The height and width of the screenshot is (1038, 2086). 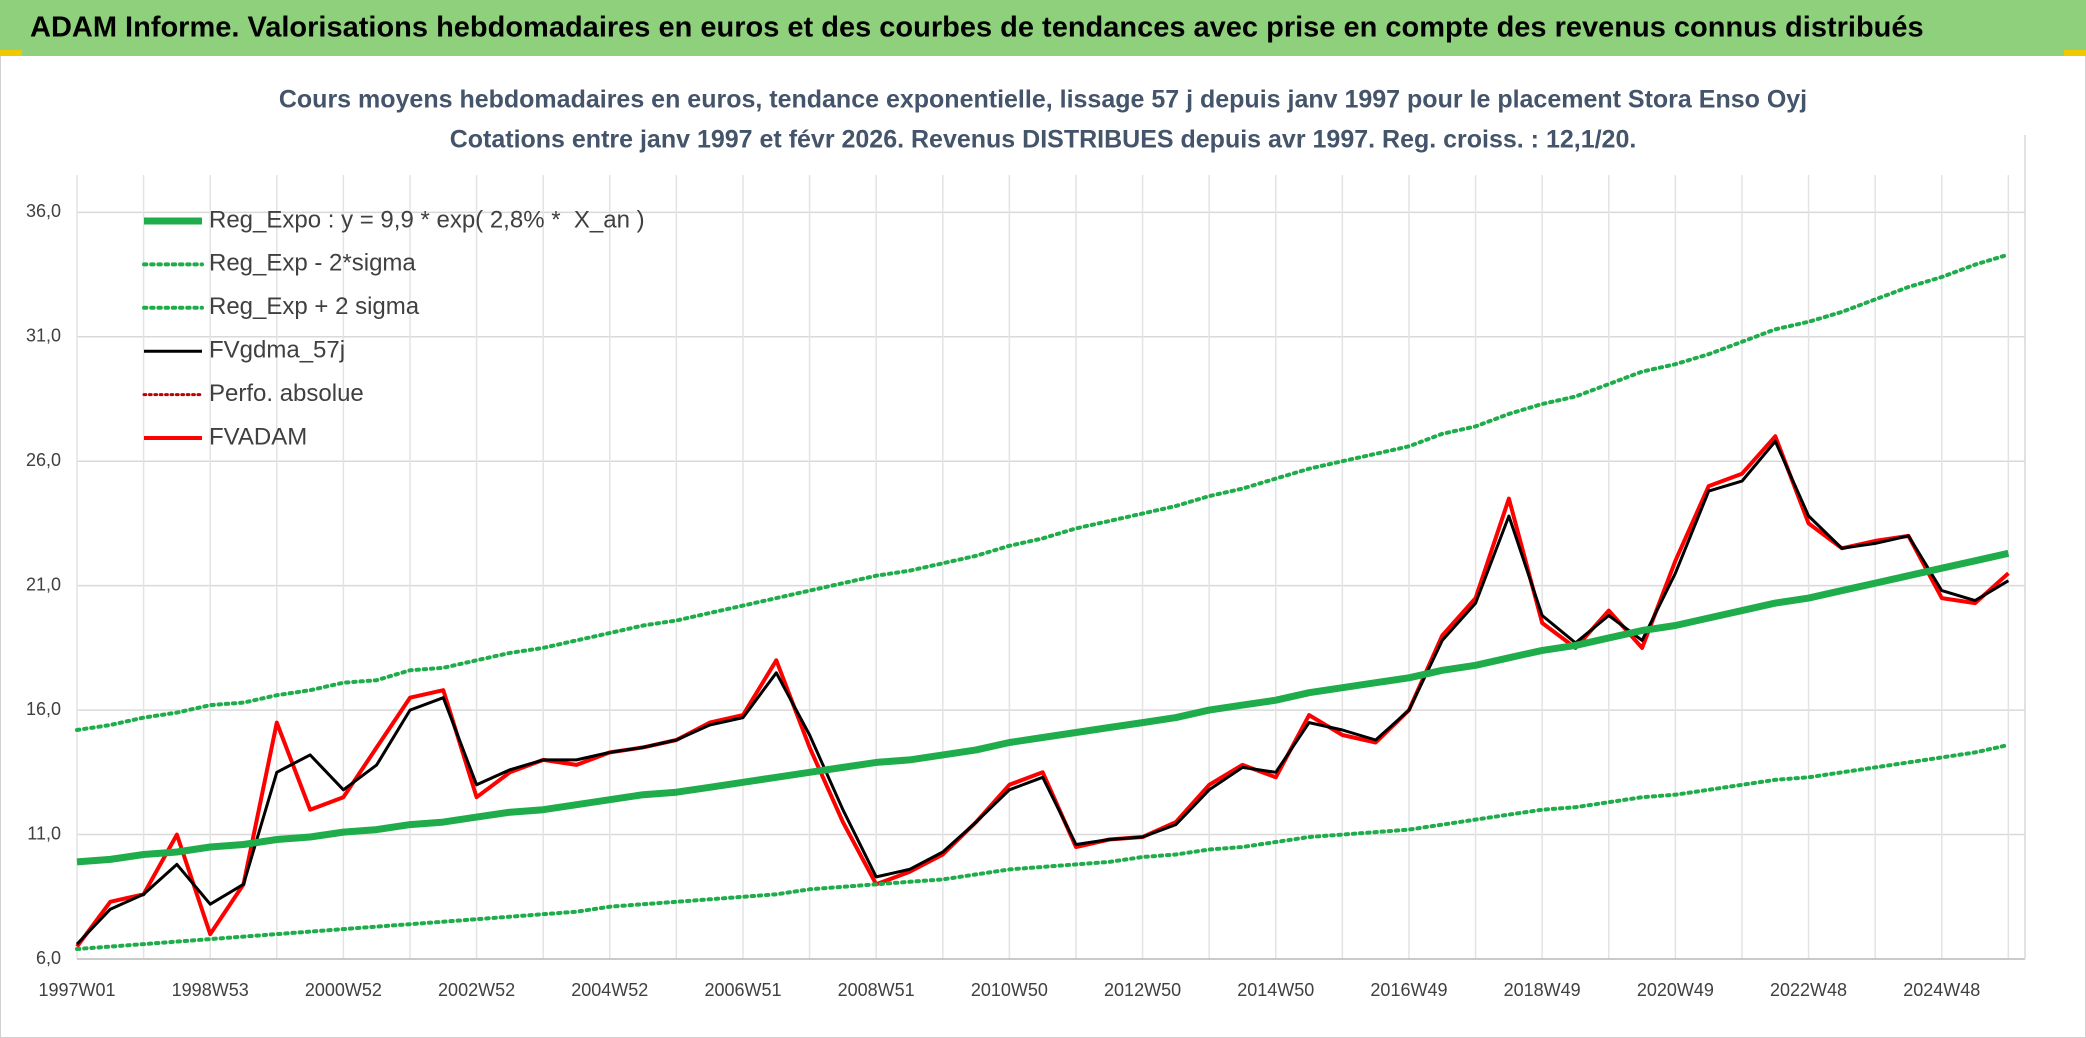 I want to click on y-tick-label: 21,0, so click(x=43, y=584).